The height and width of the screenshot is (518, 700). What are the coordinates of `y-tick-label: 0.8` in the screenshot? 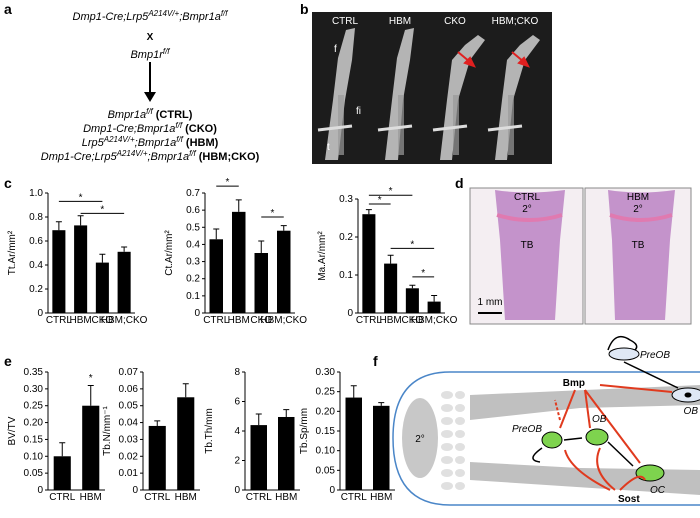 It's located at (36, 217).